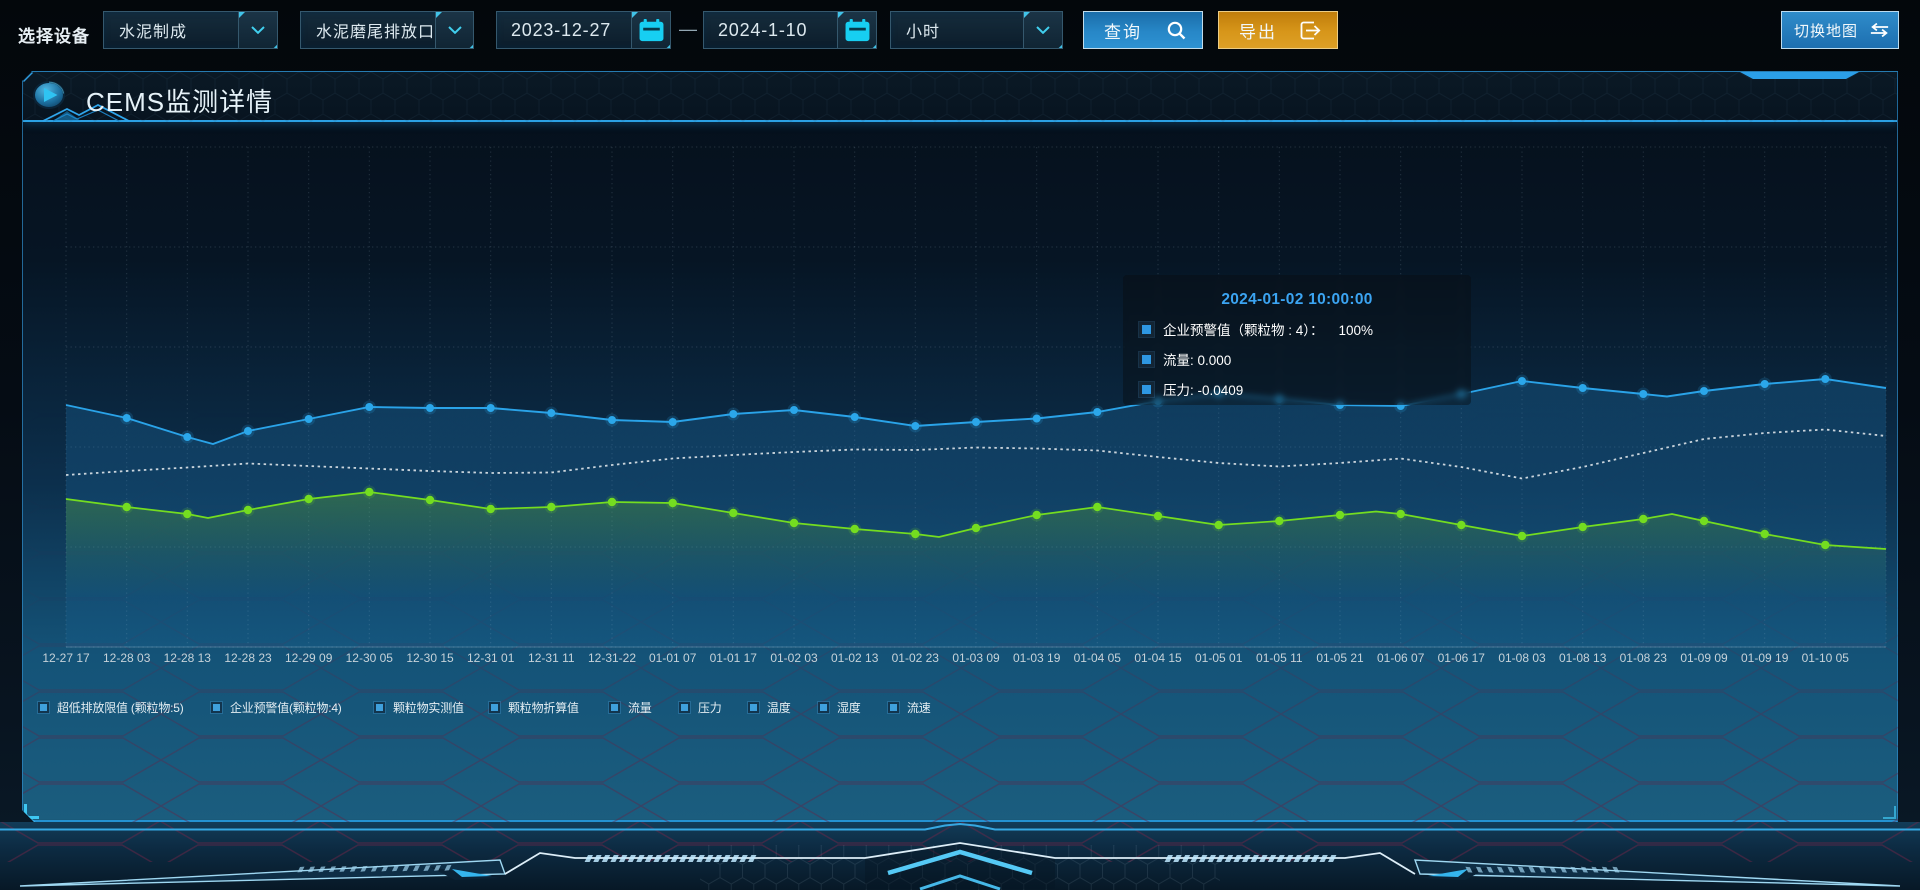  What do you see at coordinates (1522, 658) in the screenshot?
I see `svg-text: 01-08 03` at bounding box center [1522, 658].